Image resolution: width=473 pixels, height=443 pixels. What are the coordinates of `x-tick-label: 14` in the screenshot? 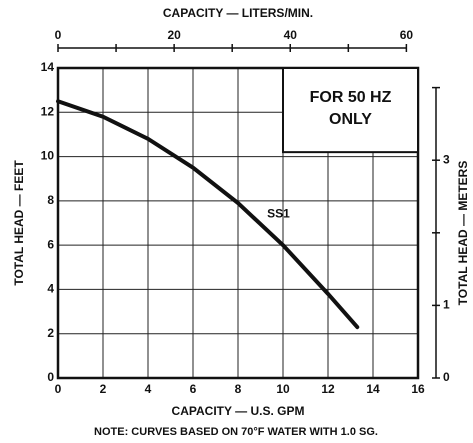 It's located at (373, 389).